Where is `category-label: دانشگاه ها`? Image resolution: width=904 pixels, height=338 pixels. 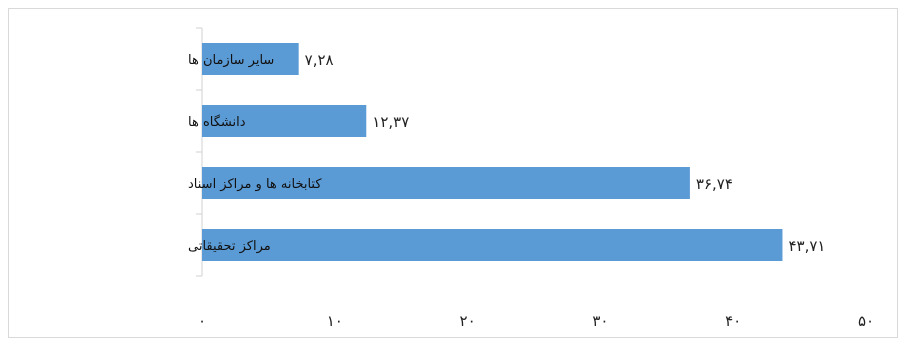
category-label: دانشگاه ها is located at coordinates (217, 122).